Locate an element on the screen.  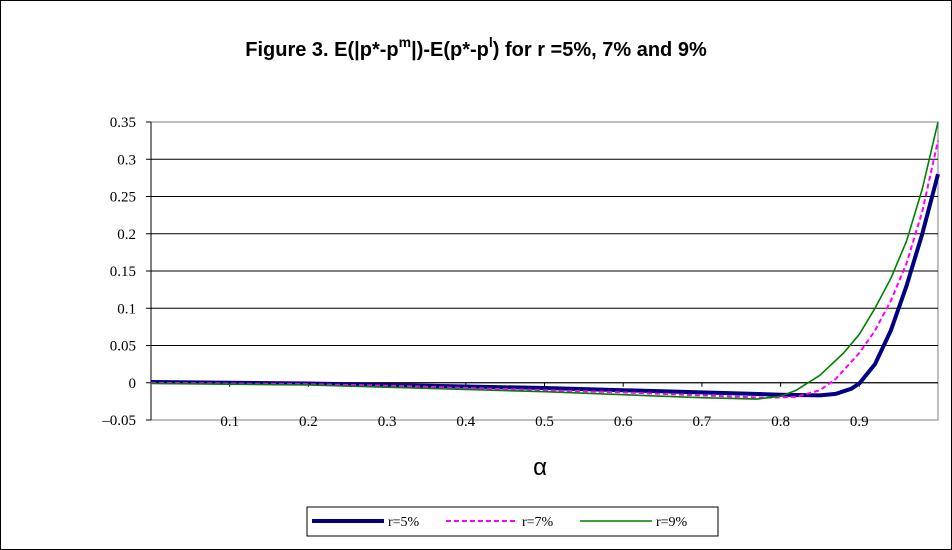
title-middle: |)-E(p*-p is located at coordinates (450, 50).